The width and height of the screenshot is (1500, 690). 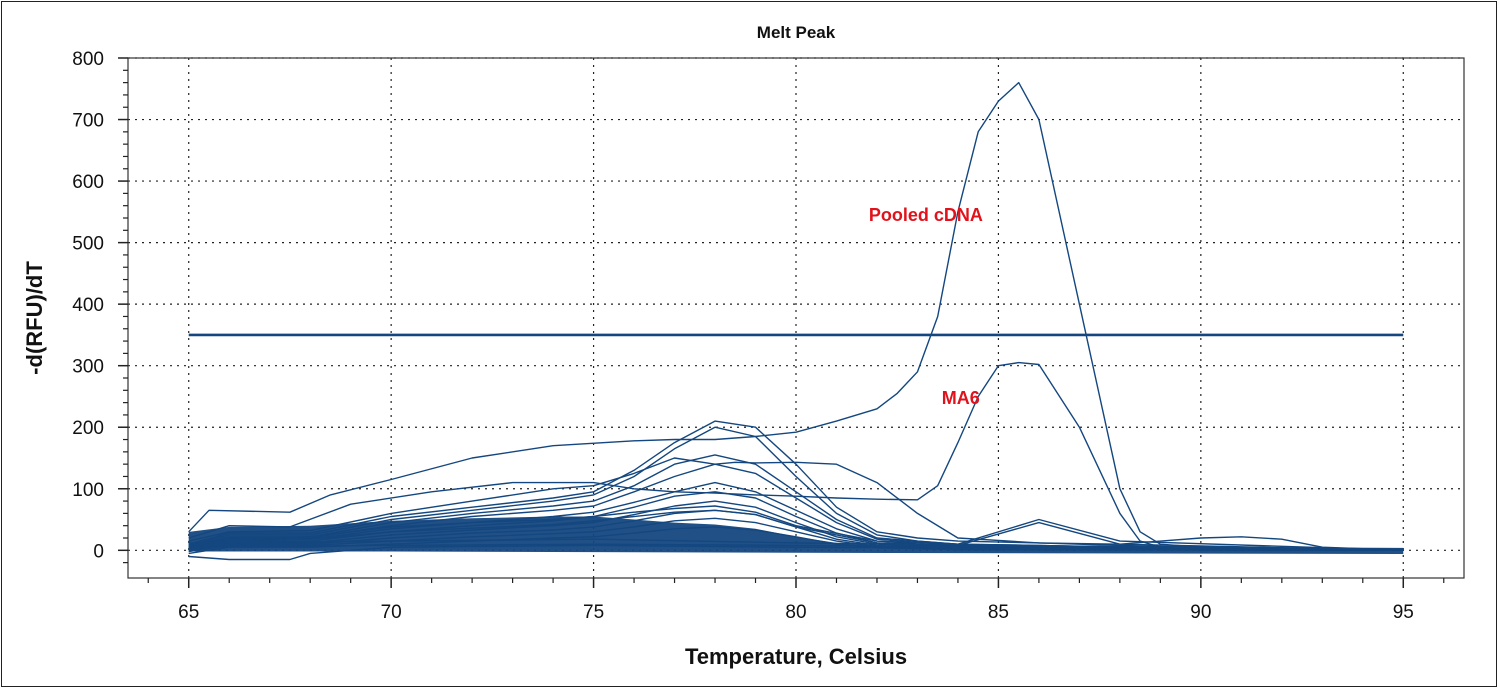 I want to click on y-tick-label: 0, so click(x=98, y=551).